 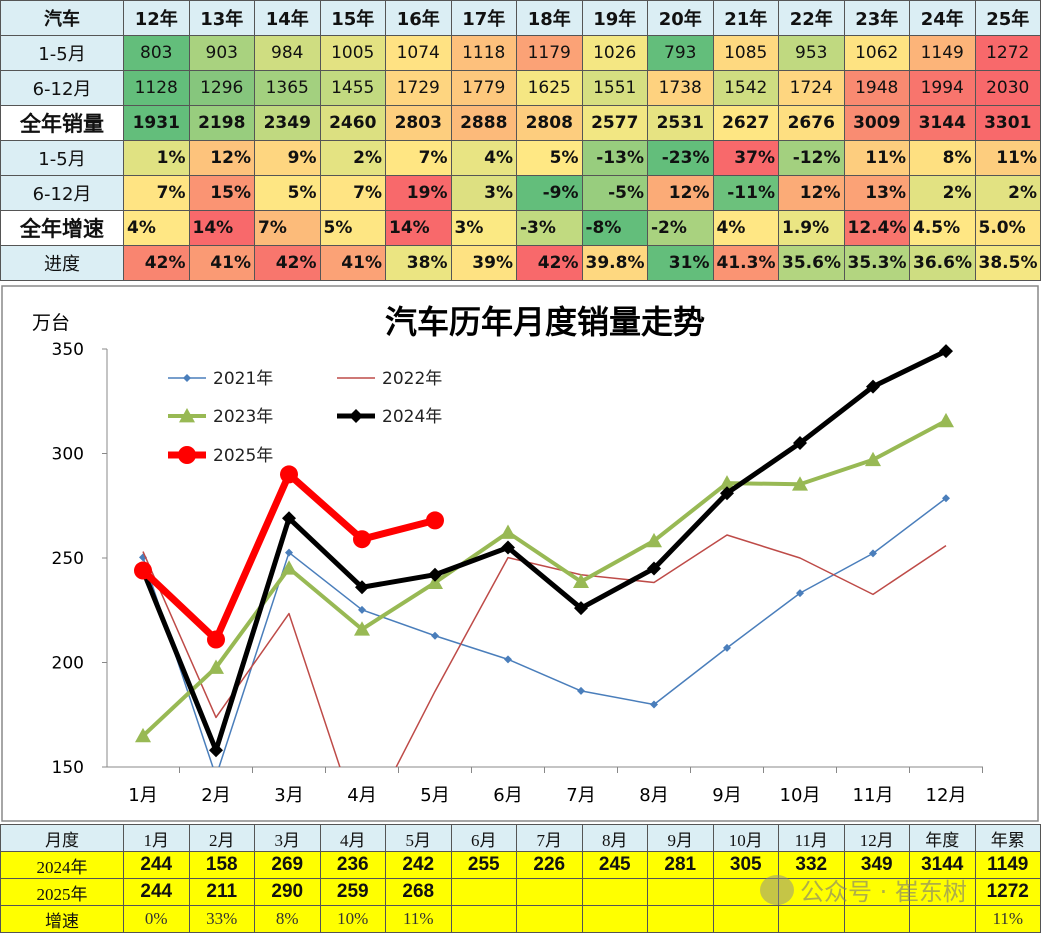 I want to click on data-cell: 2460, so click(x=352, y=123).